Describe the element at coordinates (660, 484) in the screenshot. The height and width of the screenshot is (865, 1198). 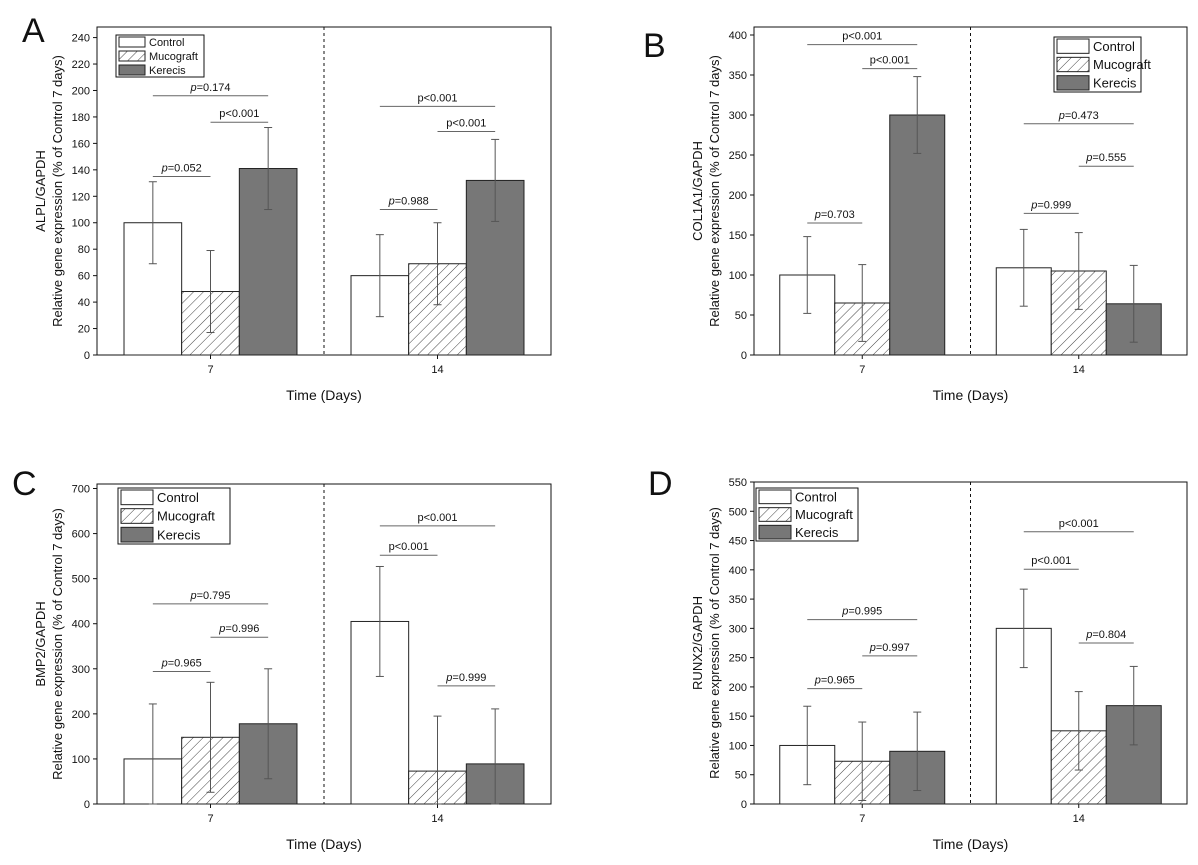
I see `panel-letter: D` at that location.